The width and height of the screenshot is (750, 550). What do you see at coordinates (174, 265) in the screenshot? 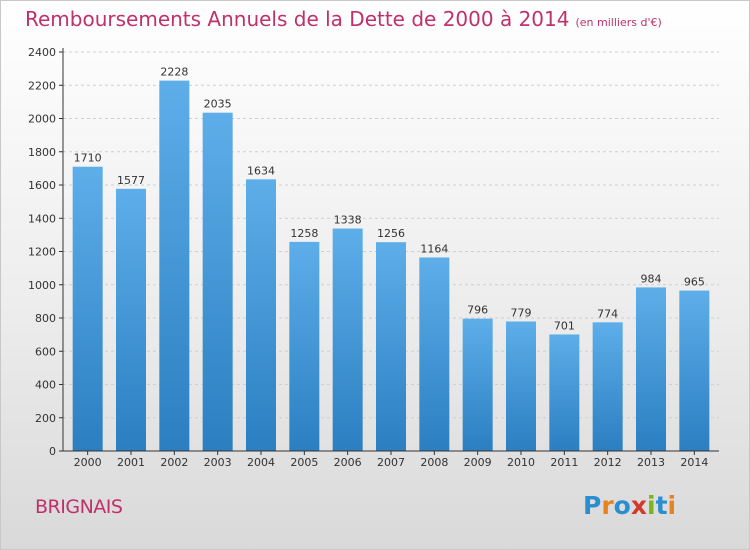
I see `bar-2002` at bounding box center [174, 265].